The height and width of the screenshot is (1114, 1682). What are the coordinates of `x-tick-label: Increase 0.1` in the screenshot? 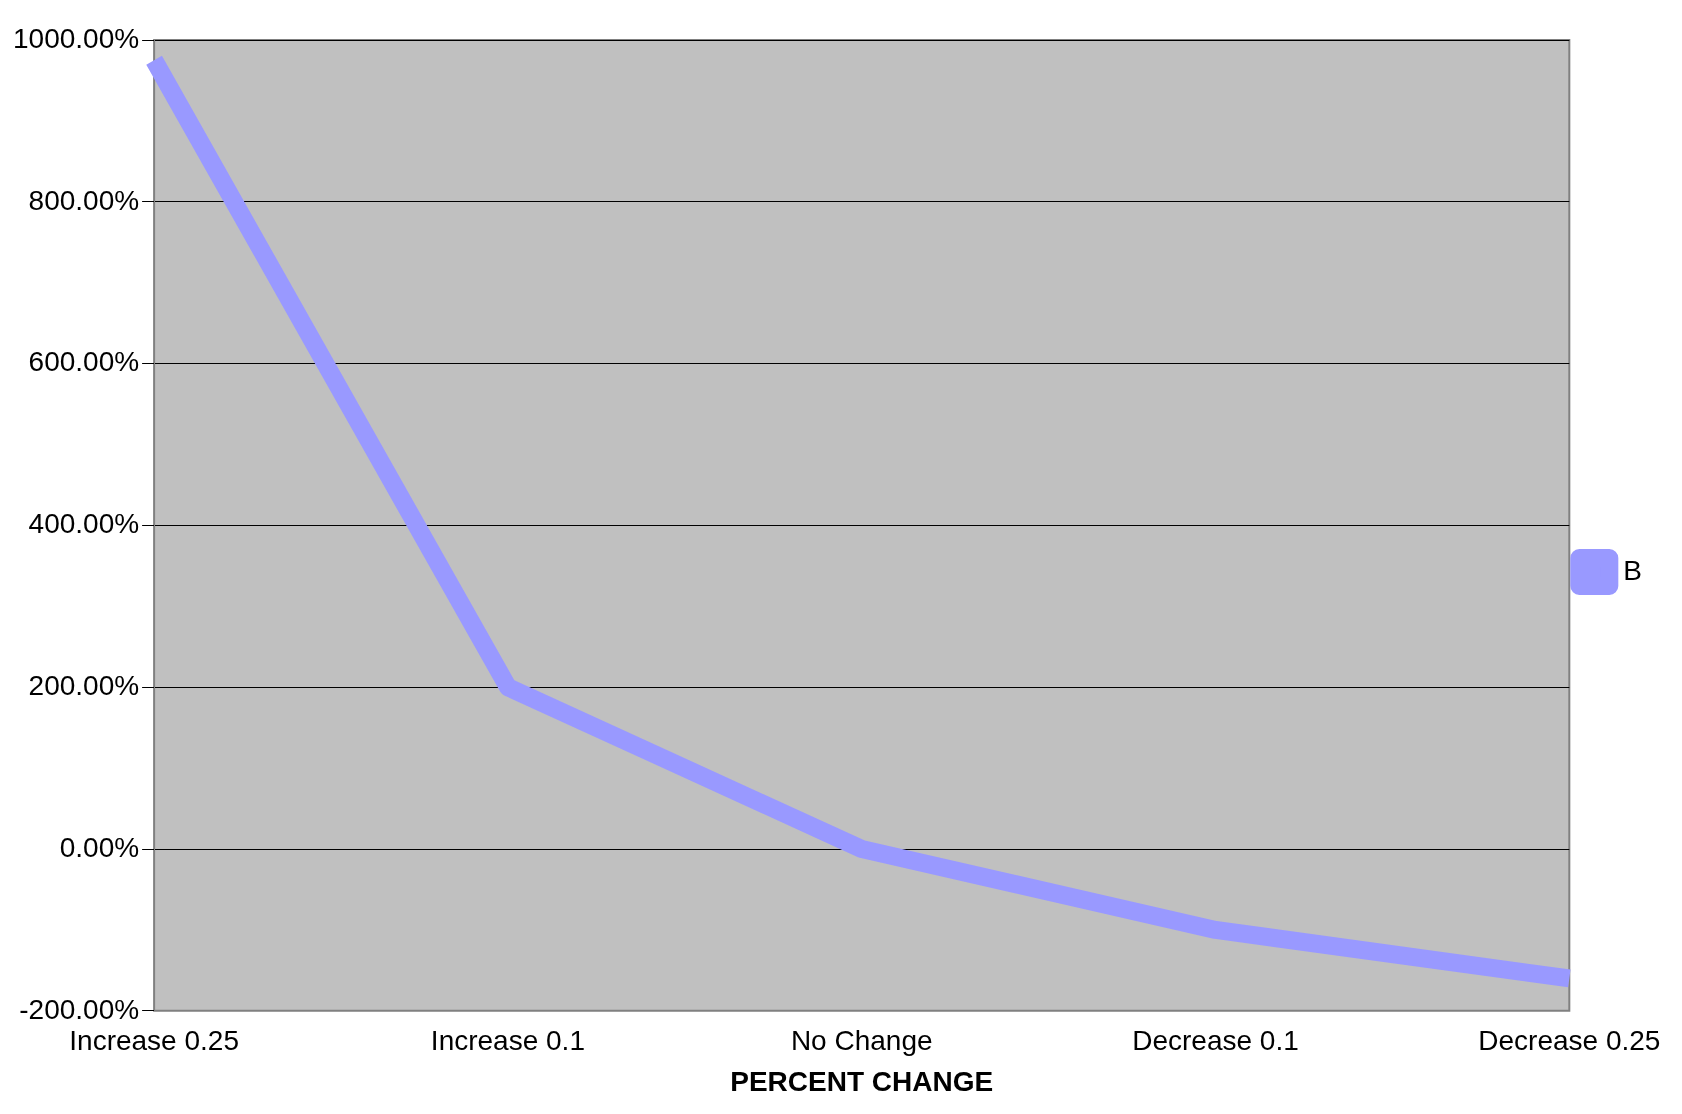 It's located at (507, 1041).